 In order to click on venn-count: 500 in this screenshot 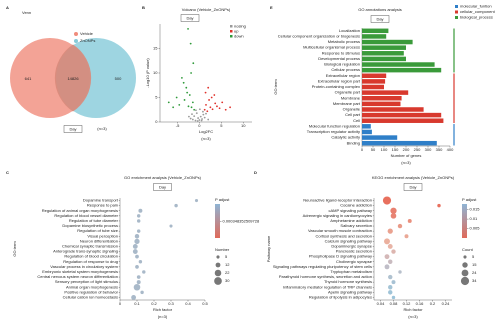, I will do `click(118, 78)`.